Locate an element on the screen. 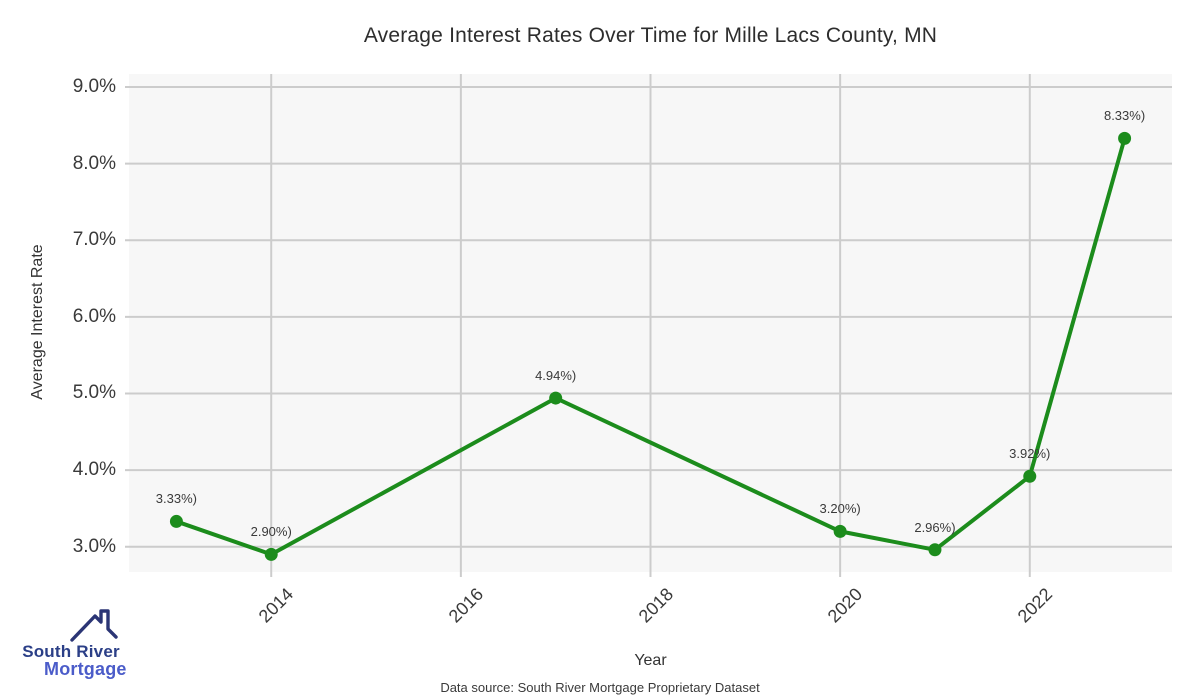  brand-logo: South River Mortgage is located at coordinates (75, 646).